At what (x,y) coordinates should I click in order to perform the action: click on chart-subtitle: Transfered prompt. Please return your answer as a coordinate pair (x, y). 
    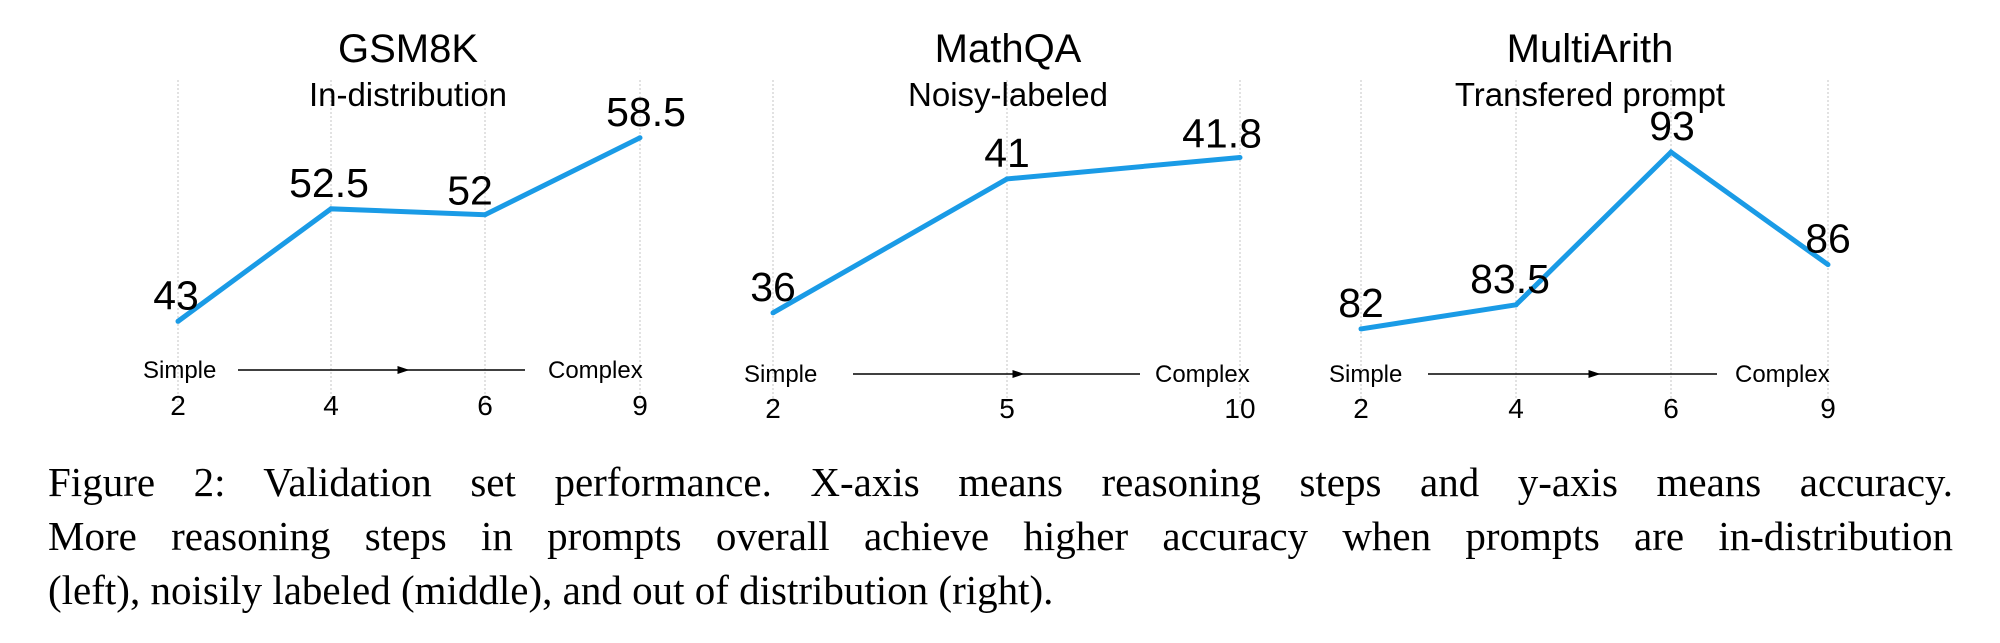
    Looking at the image, I should click on (1590, 94).